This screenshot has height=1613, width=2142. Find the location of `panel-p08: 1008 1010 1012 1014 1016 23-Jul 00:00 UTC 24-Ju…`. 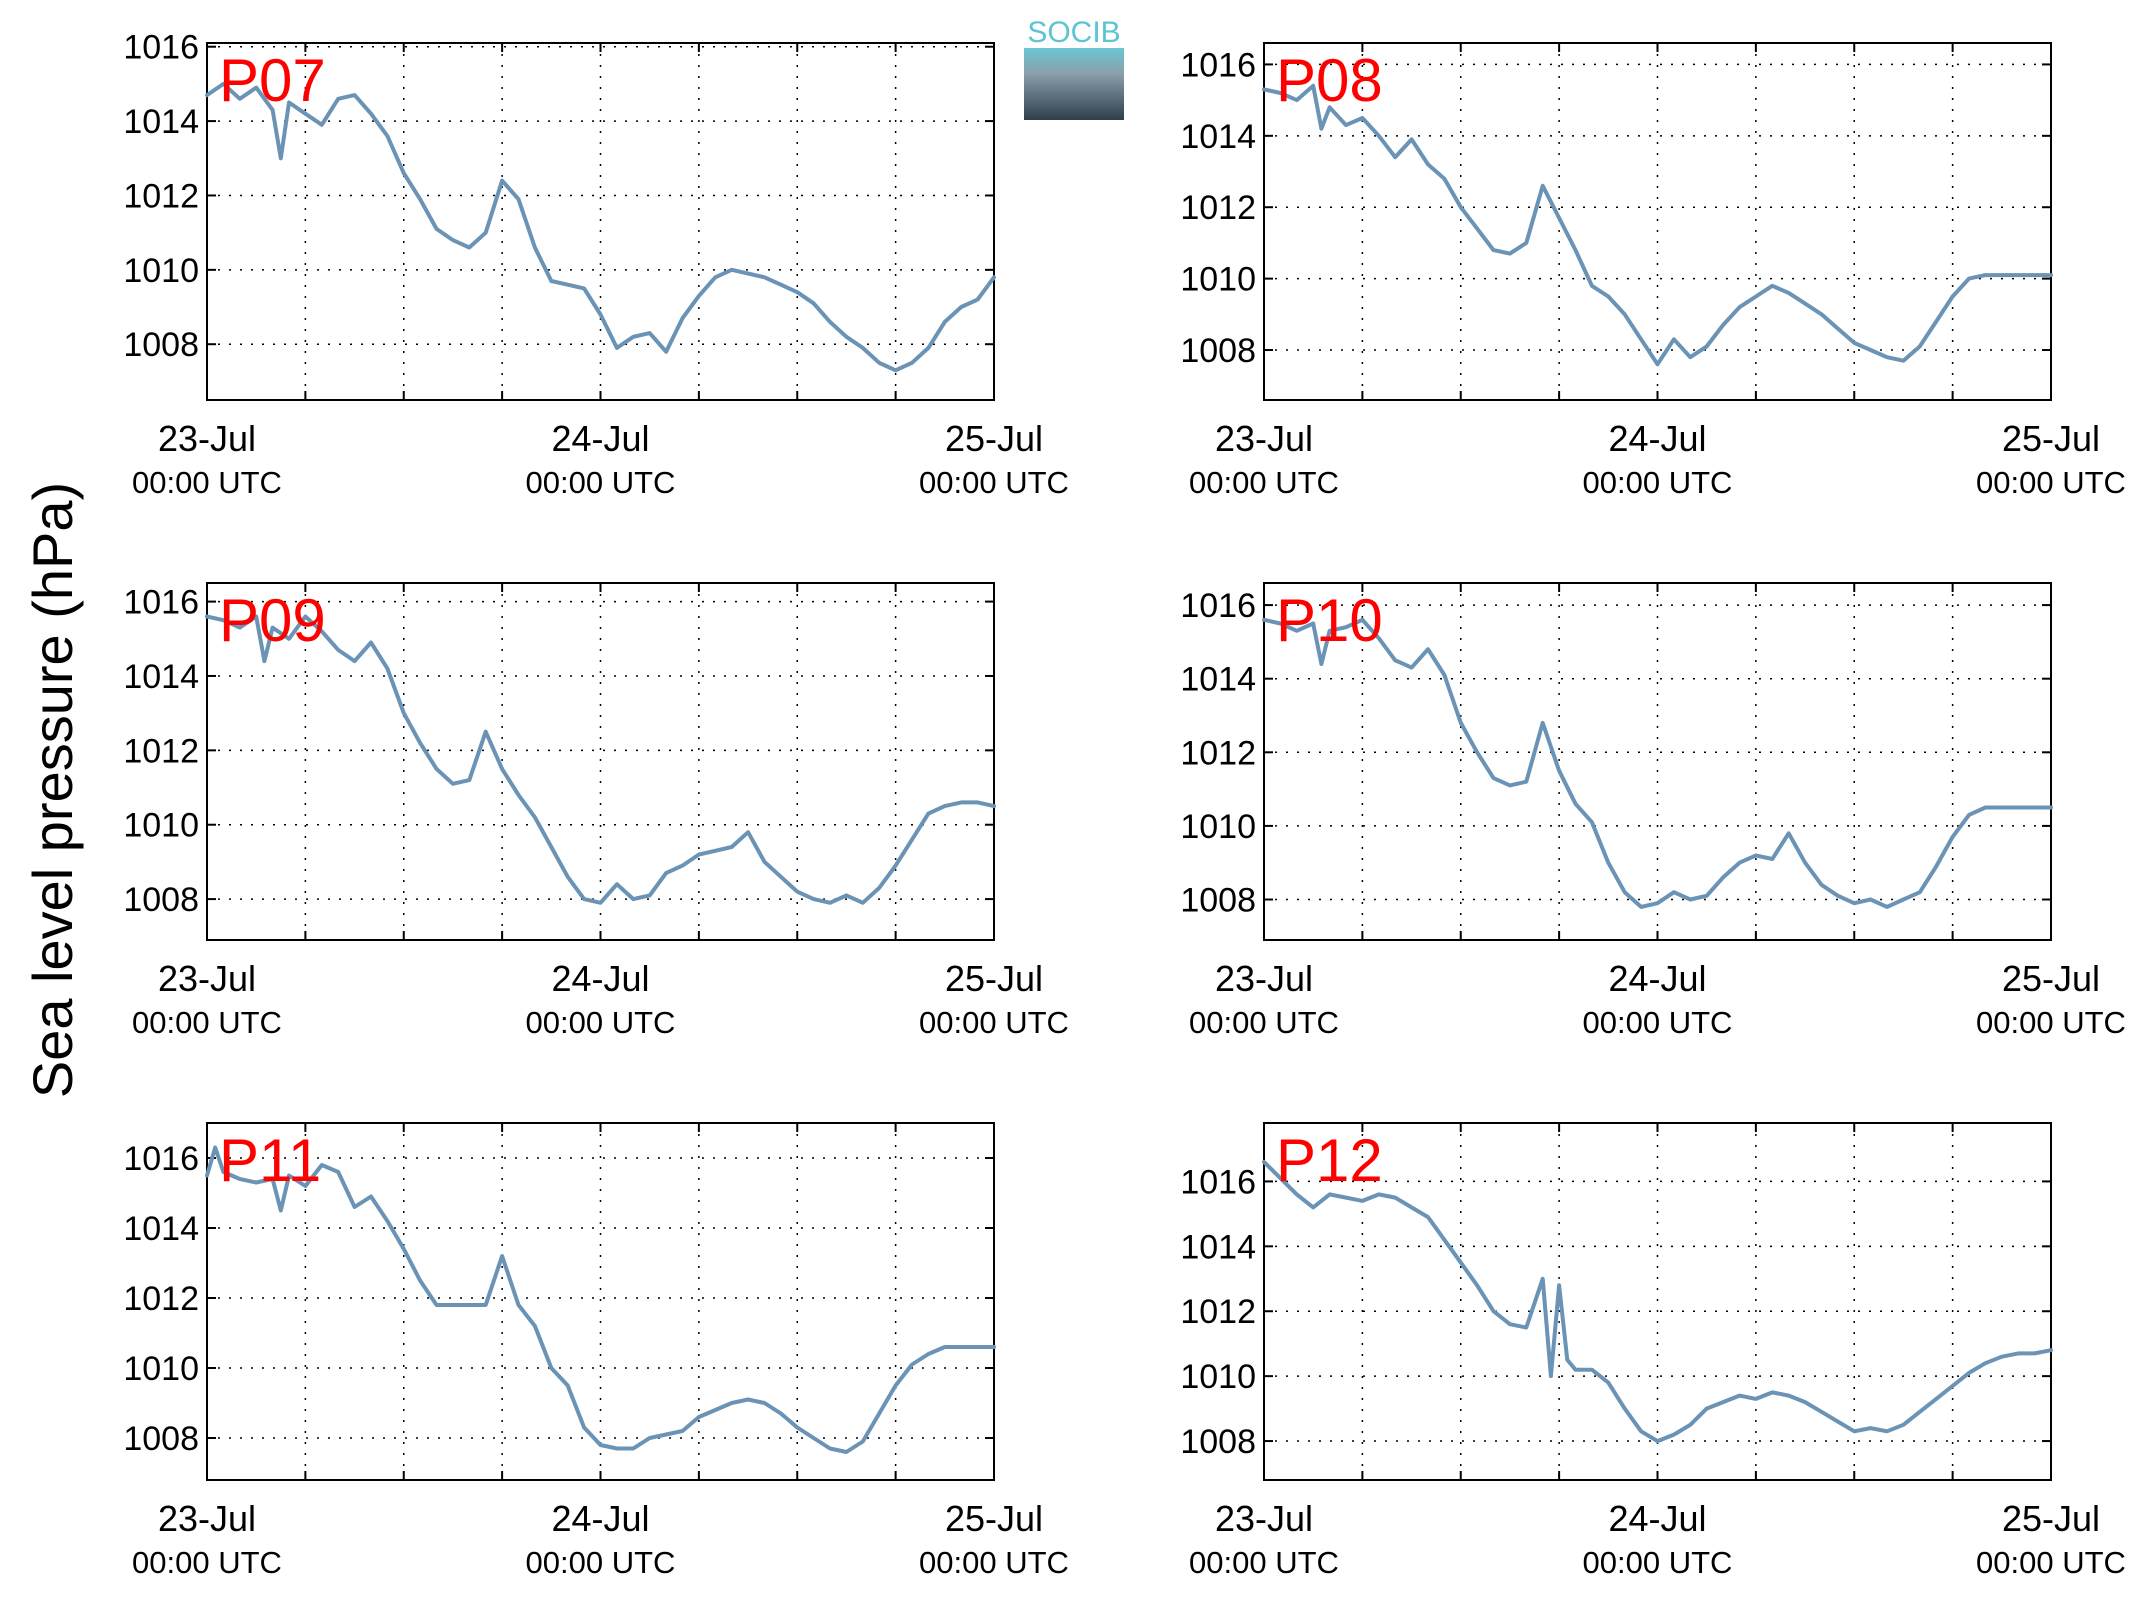

panel-p08: 1008 1010 1012 1014 1016 23-Jul 00:00 UTC 24-Ju… is located at coordinates (1653, 271).